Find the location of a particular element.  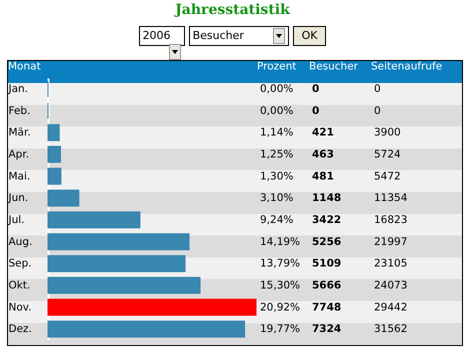

text: 5724 is located at coordinates (388, 154).